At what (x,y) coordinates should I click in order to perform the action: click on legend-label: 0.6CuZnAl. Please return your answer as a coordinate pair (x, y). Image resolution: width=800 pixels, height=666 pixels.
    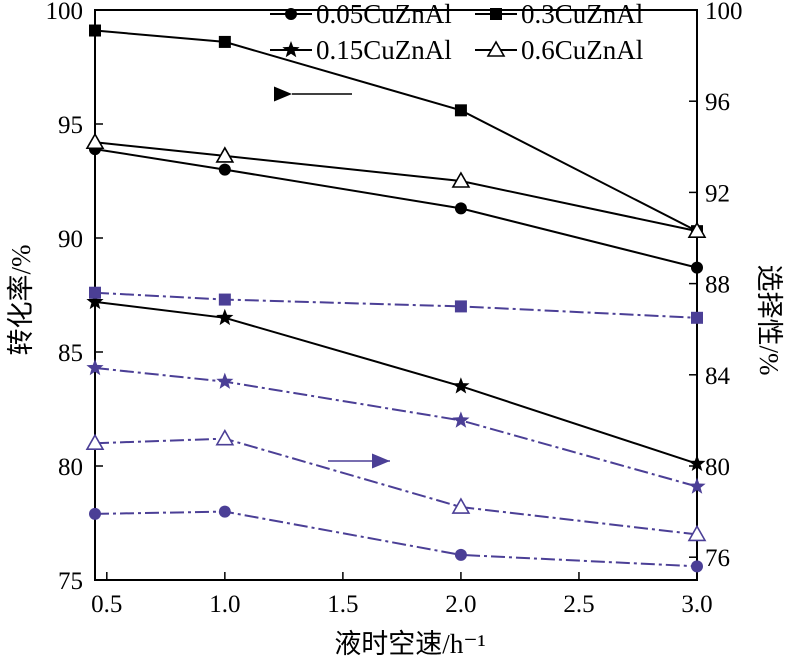
    Looking at the image, I should click on (582, 50).